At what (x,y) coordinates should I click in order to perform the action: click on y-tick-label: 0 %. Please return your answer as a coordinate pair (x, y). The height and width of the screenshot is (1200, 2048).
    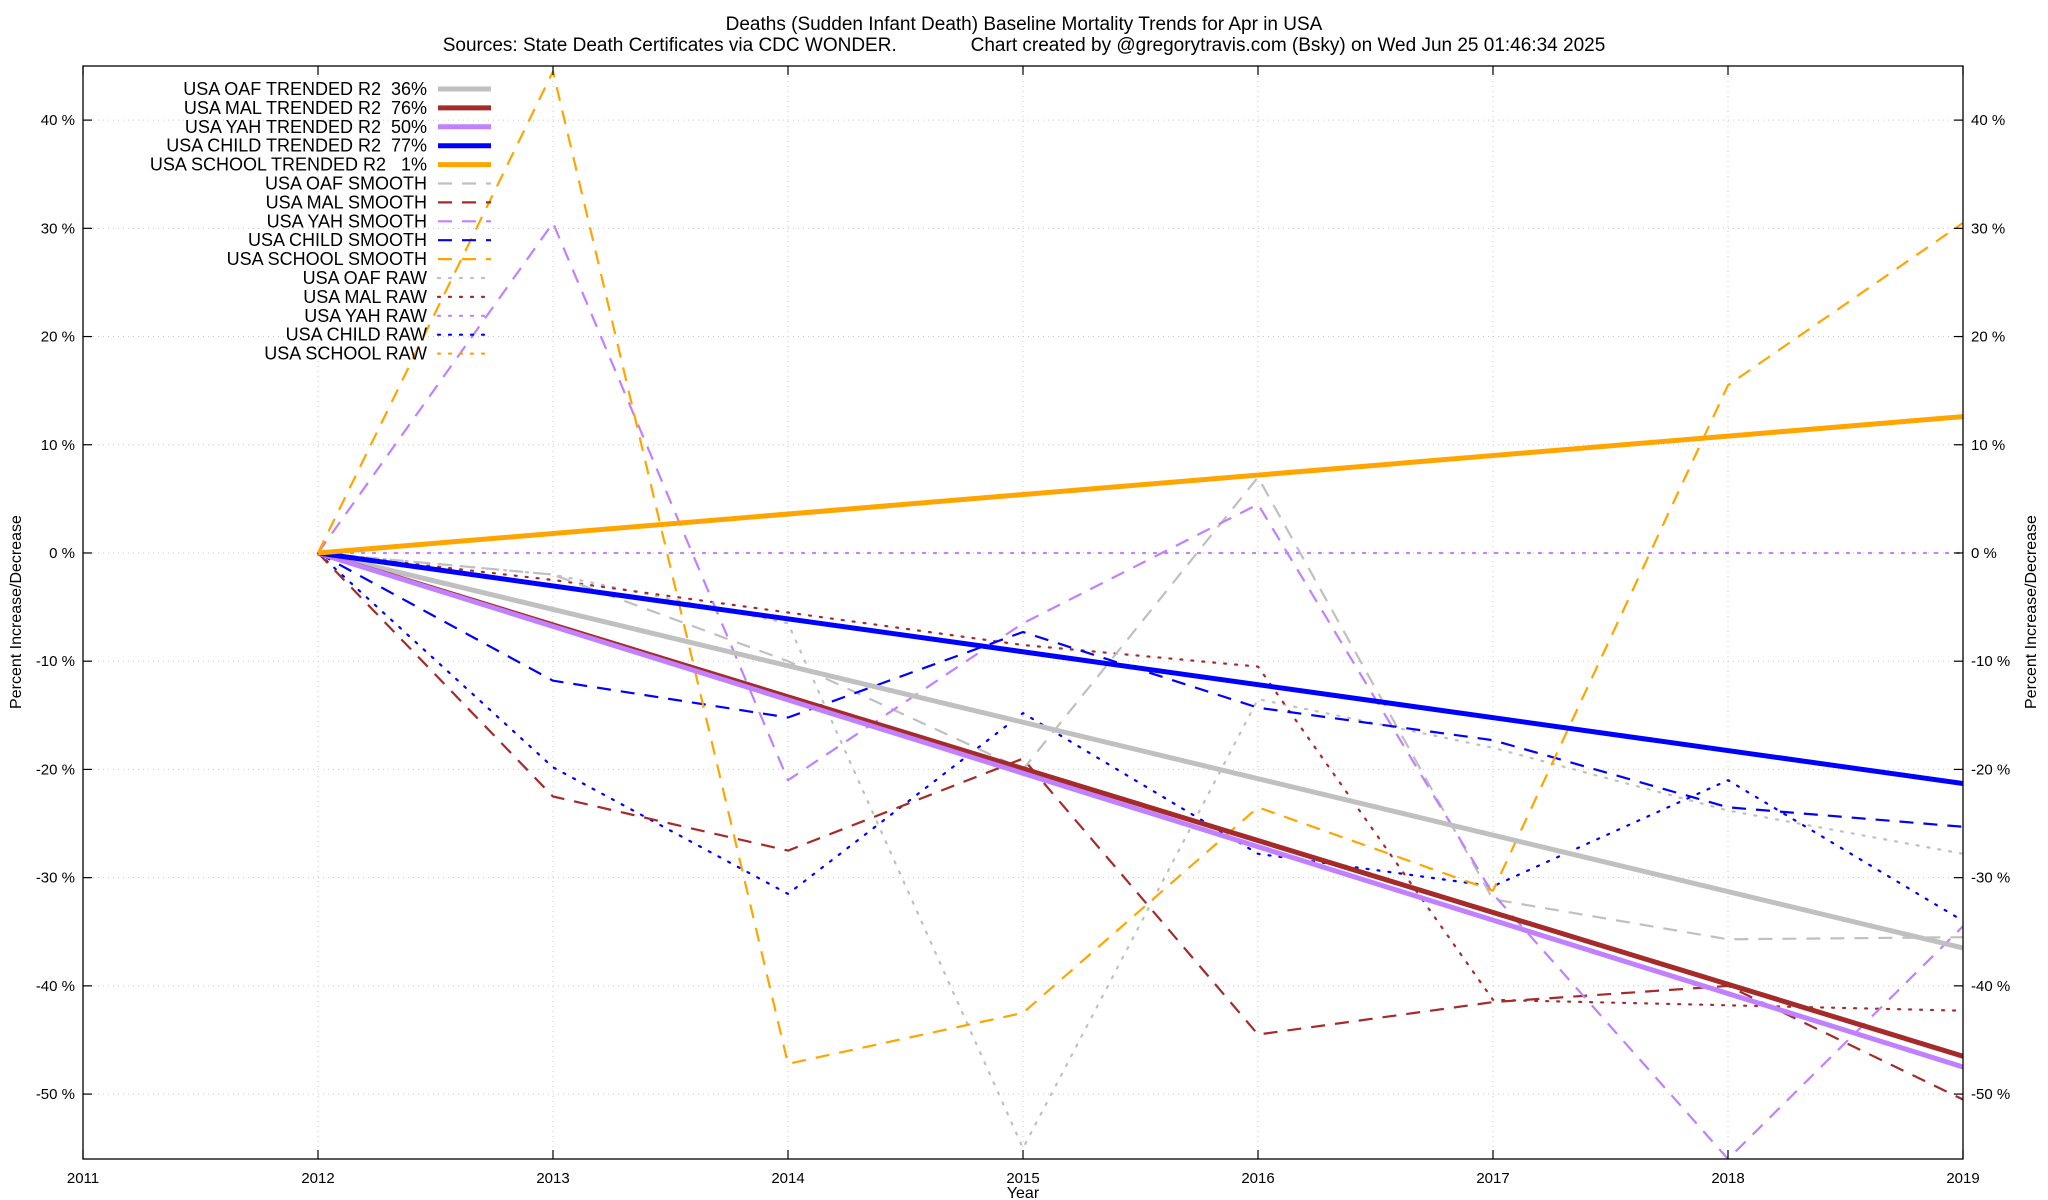
    Looking at the image, I should click on (62, 553).